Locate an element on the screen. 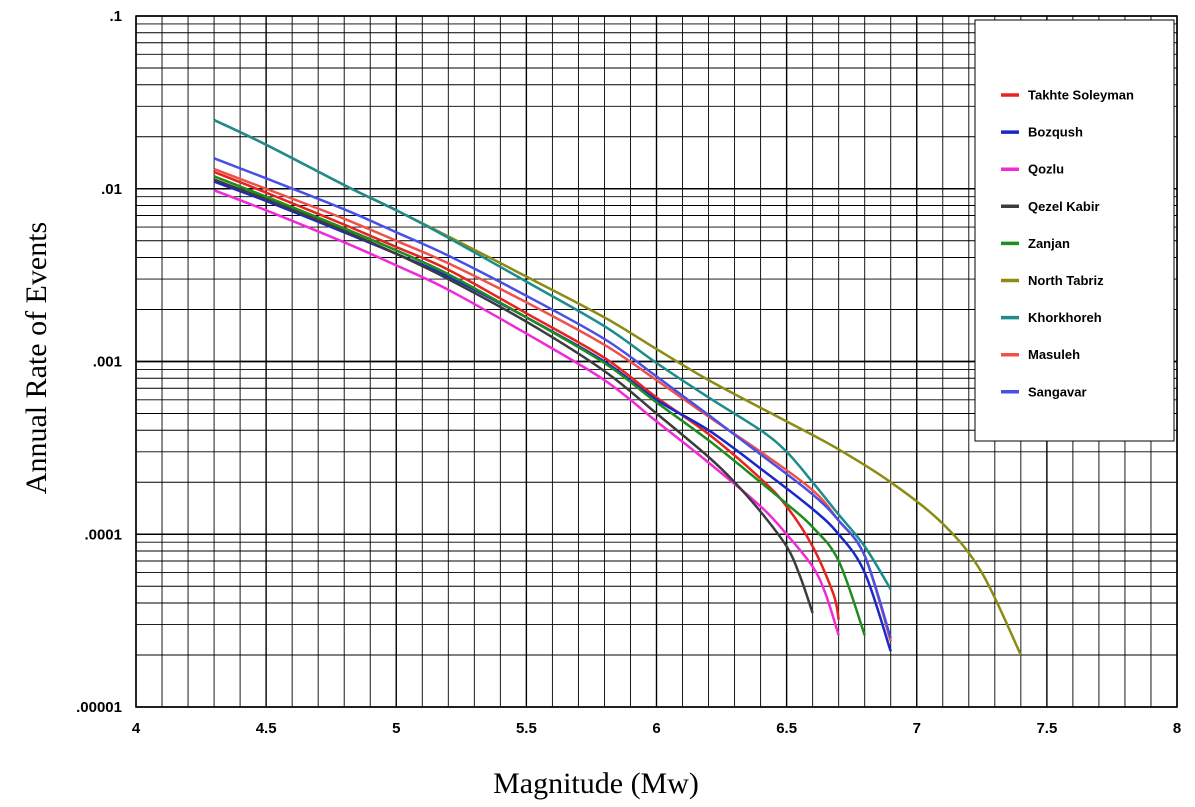 The height and width of the screenshot is (807, 1195). x-tick-label: 5.5 is located at coordinates (526, 728).